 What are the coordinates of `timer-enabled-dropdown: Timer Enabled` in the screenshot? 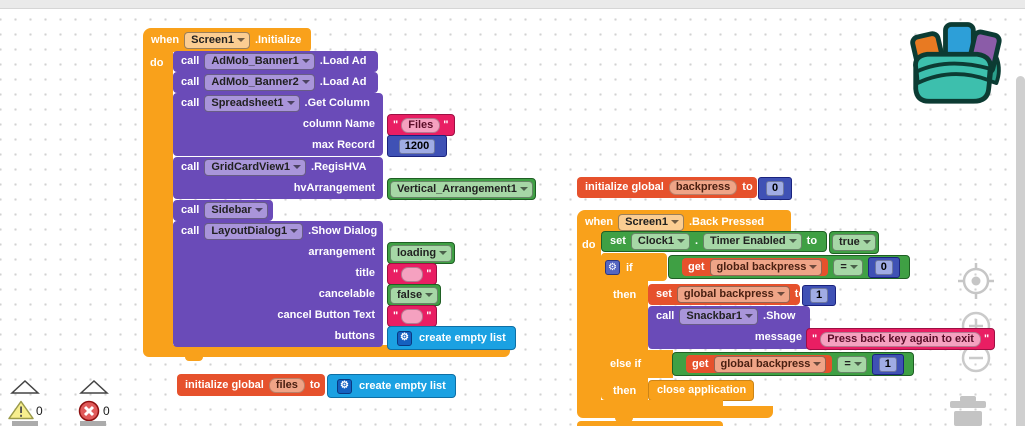 It's located at (752, 241).